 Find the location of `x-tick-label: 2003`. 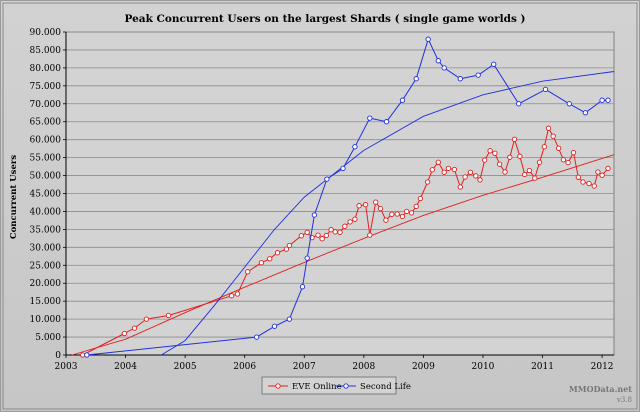

x-tick-label: 2003 is located at coordinates (66, 367).